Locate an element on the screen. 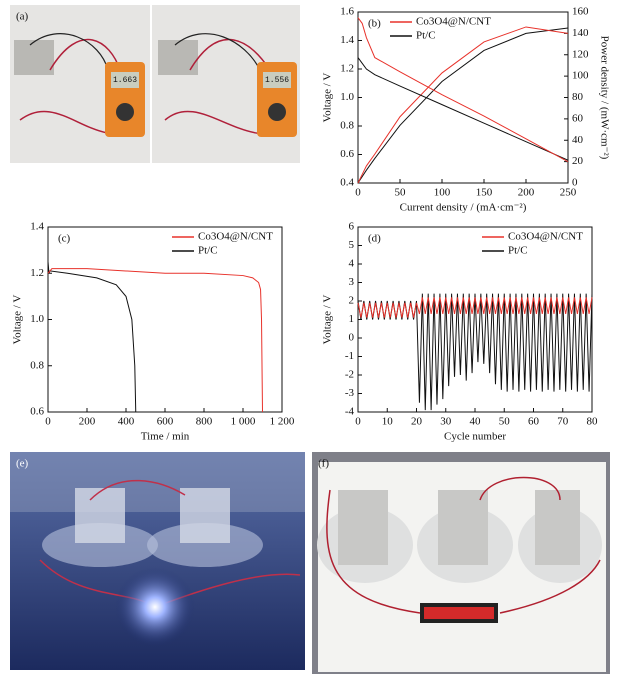 The image size is (624, 677). panel-label: (a) is located at coordinates (22, 17).